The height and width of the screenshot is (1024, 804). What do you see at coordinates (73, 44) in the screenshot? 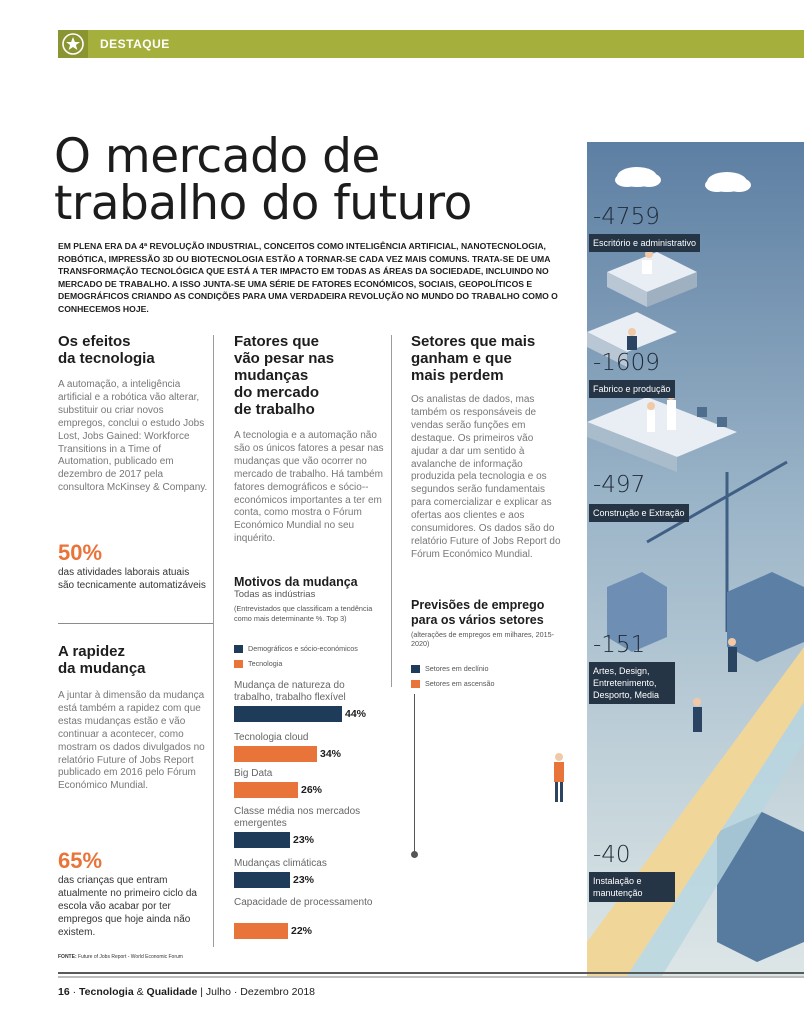
I see `star-badge-icon` at bounding box center [73, 44].